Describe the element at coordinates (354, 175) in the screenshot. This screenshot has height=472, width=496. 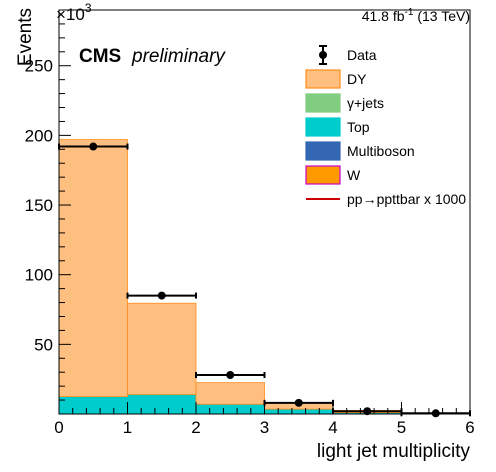
I see `legend-label: W` at that location.